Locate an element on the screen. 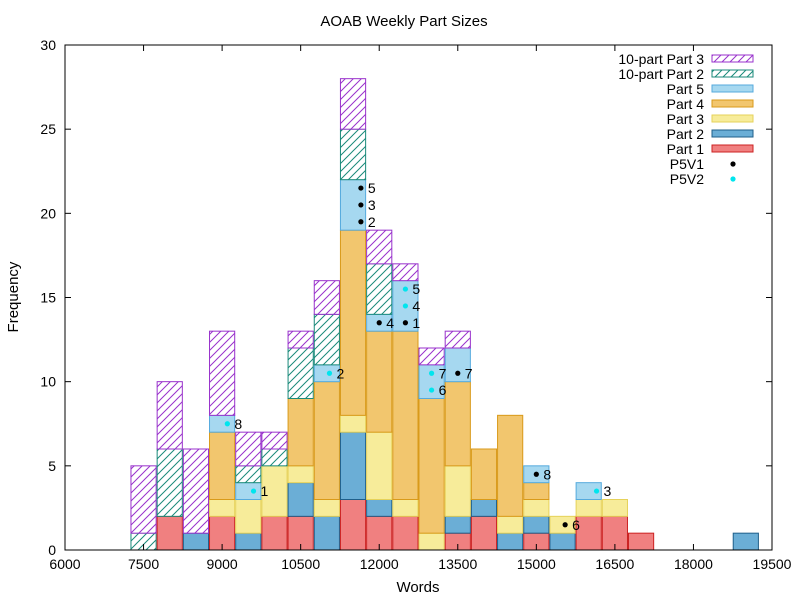 The width and height of the screenshot is (800, 600). p5v2-point-label: 7 is located at coordinates (443, 373).